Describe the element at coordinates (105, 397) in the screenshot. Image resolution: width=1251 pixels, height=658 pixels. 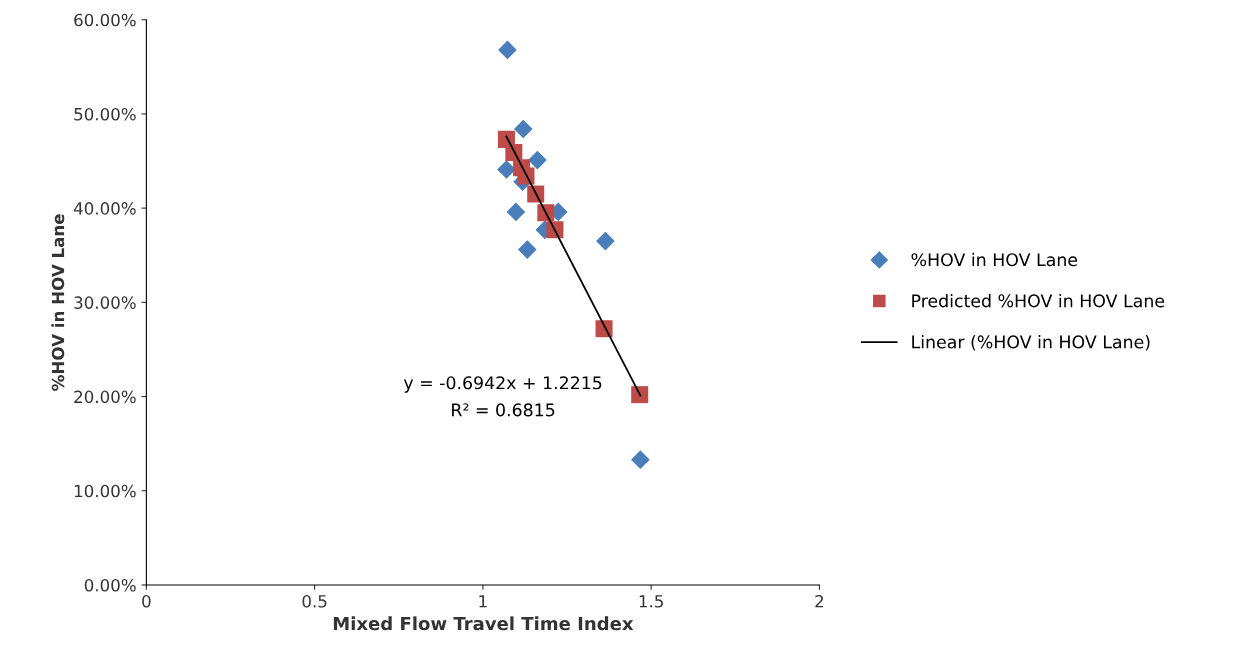
I see `y-tick-label: 20.00%` at that location.